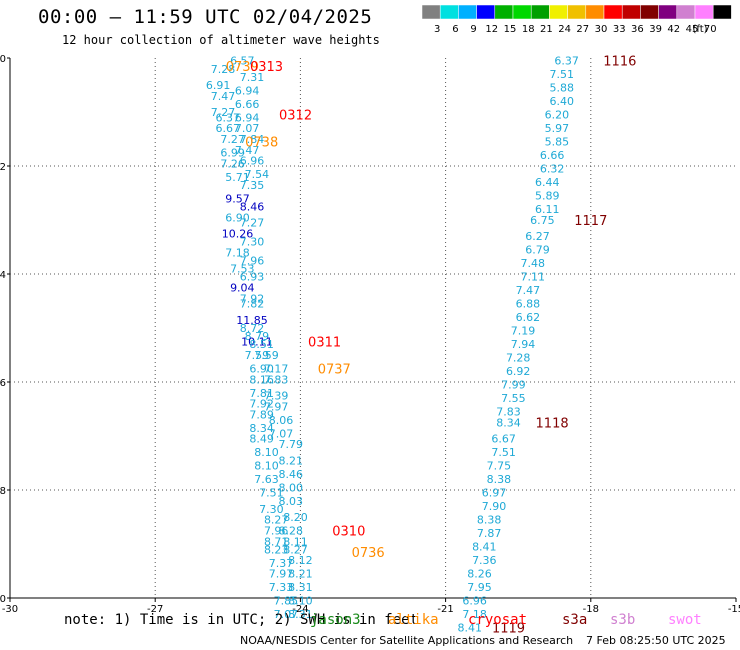 The height and width of the screenshot is (650, 740). Describe the element at coordinates (710, 29) in the screenshot. I see `colorbar-label: 70` at that location.